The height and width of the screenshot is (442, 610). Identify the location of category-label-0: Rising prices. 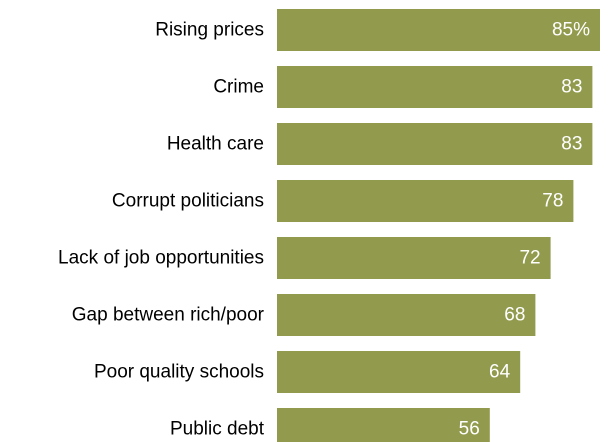
(209, 30).